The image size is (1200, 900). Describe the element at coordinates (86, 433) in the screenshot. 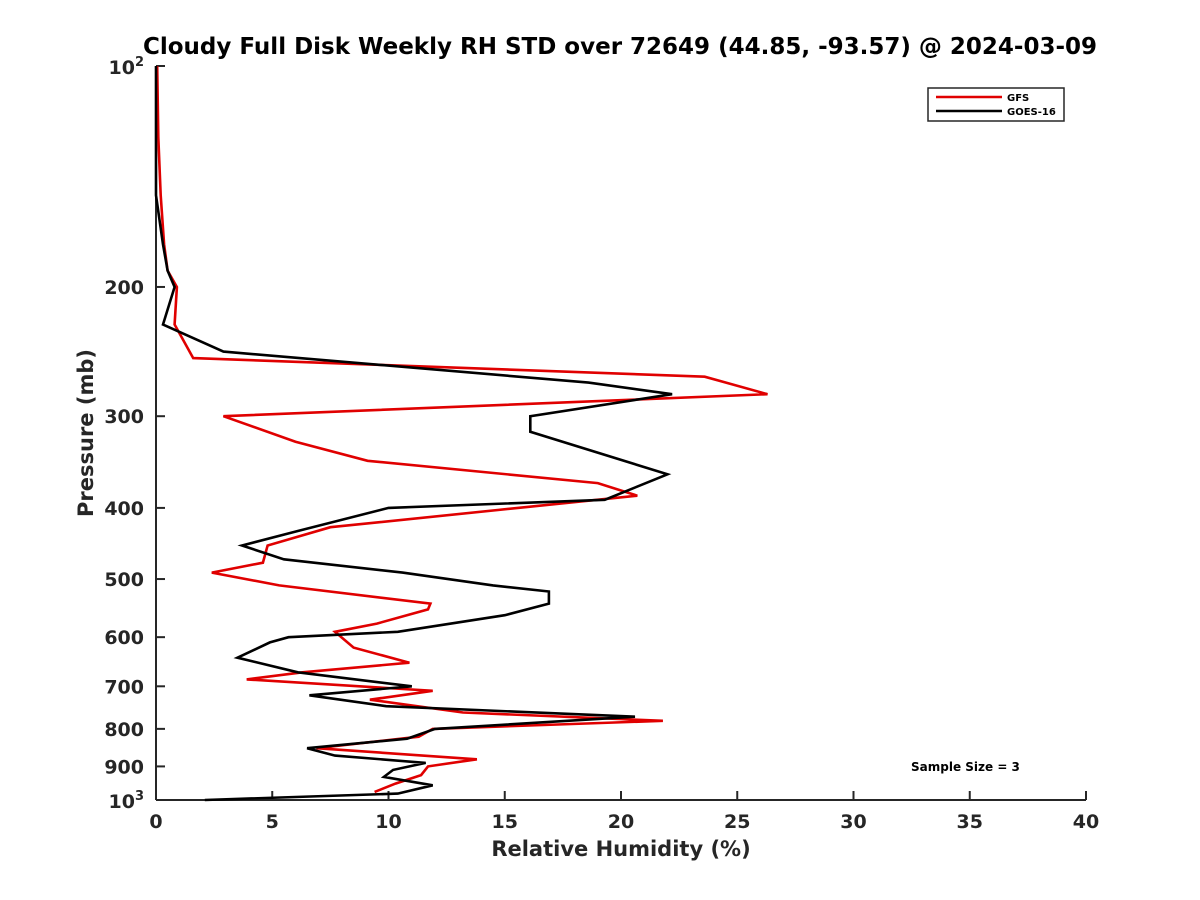

I see `y-axis-label: Pressure (mb)` at that location.